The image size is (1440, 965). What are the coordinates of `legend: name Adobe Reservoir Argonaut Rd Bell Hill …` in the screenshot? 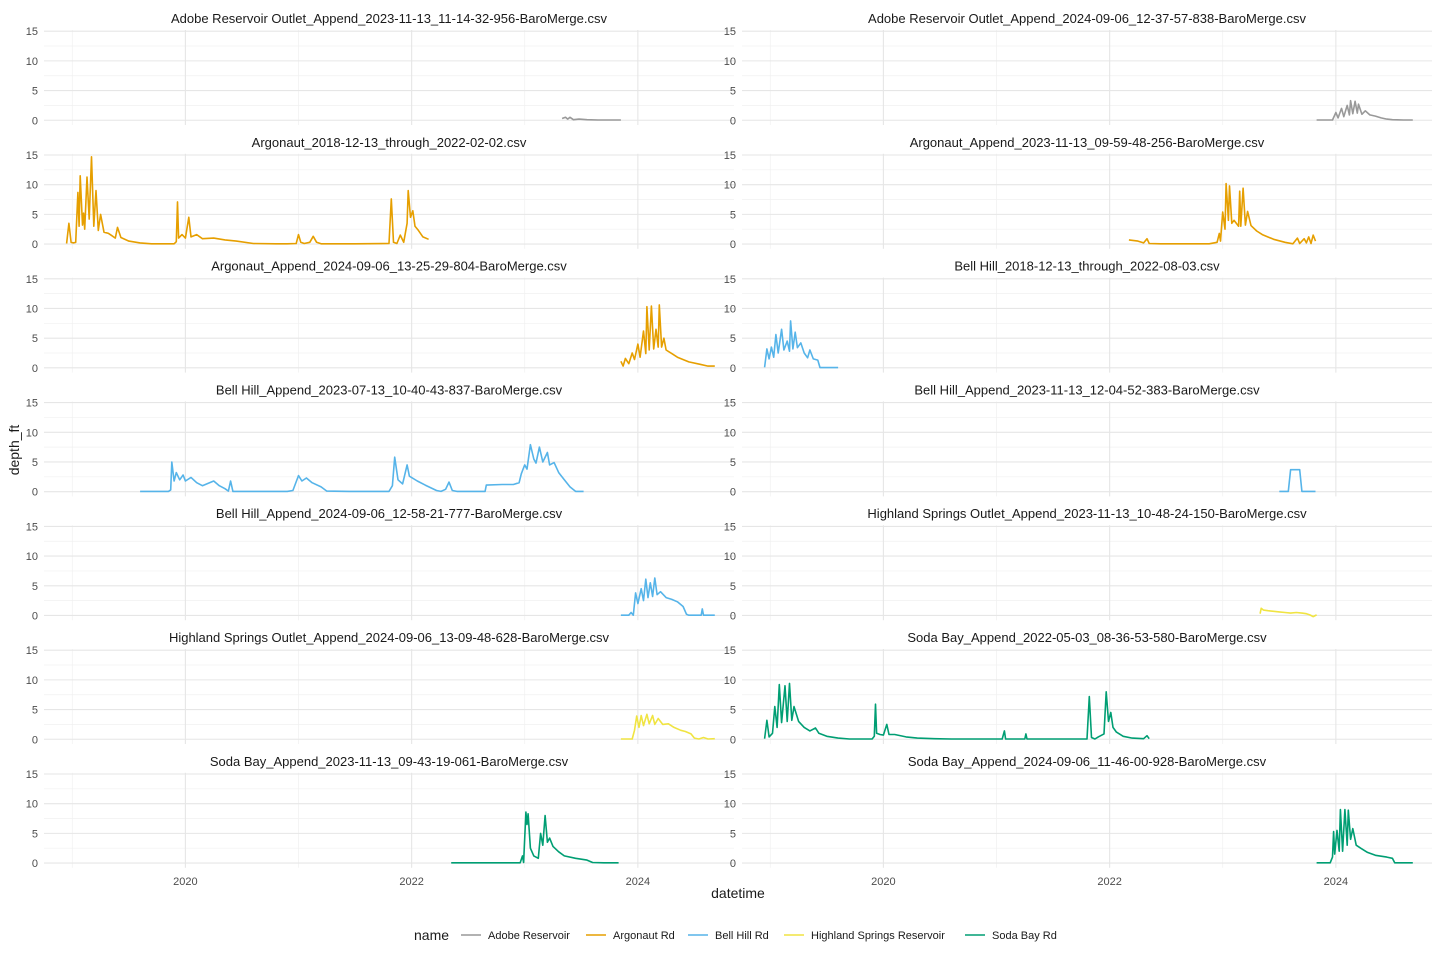 It's located at (735, 935).